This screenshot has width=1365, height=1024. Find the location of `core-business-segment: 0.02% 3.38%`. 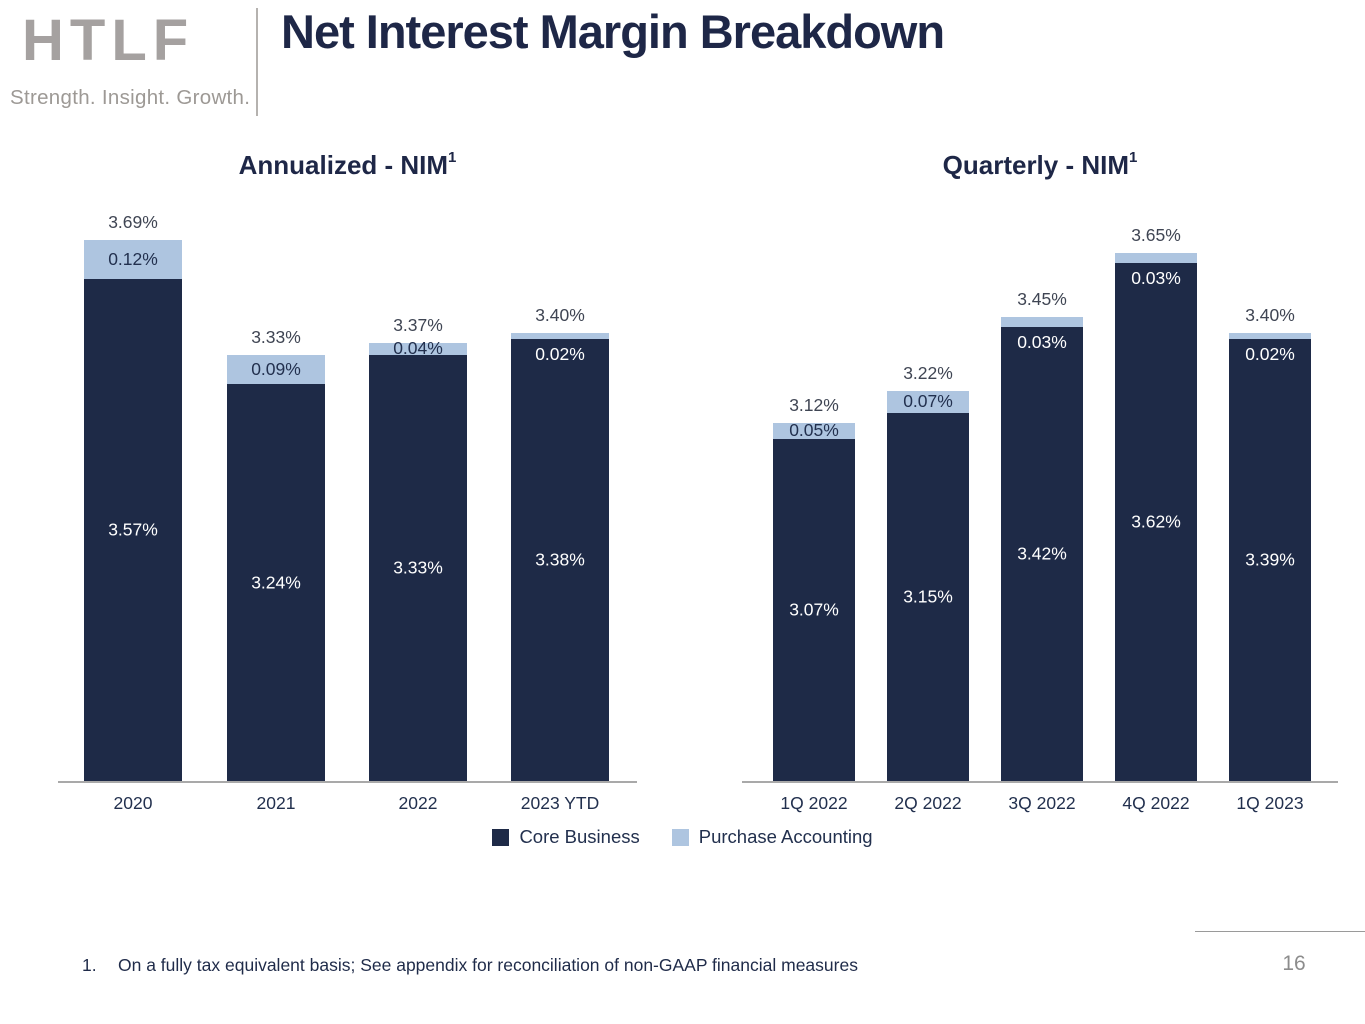

core-business-segment: 0.02% 3.38% is located at coordinates (560, 560).